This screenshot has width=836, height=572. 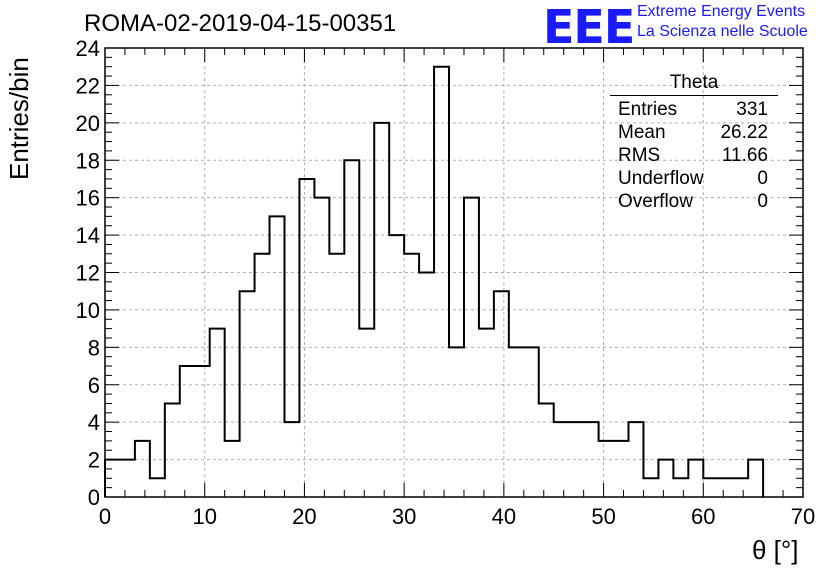 I want to click on x-tick-label: 50, so click(x=603, y=516).